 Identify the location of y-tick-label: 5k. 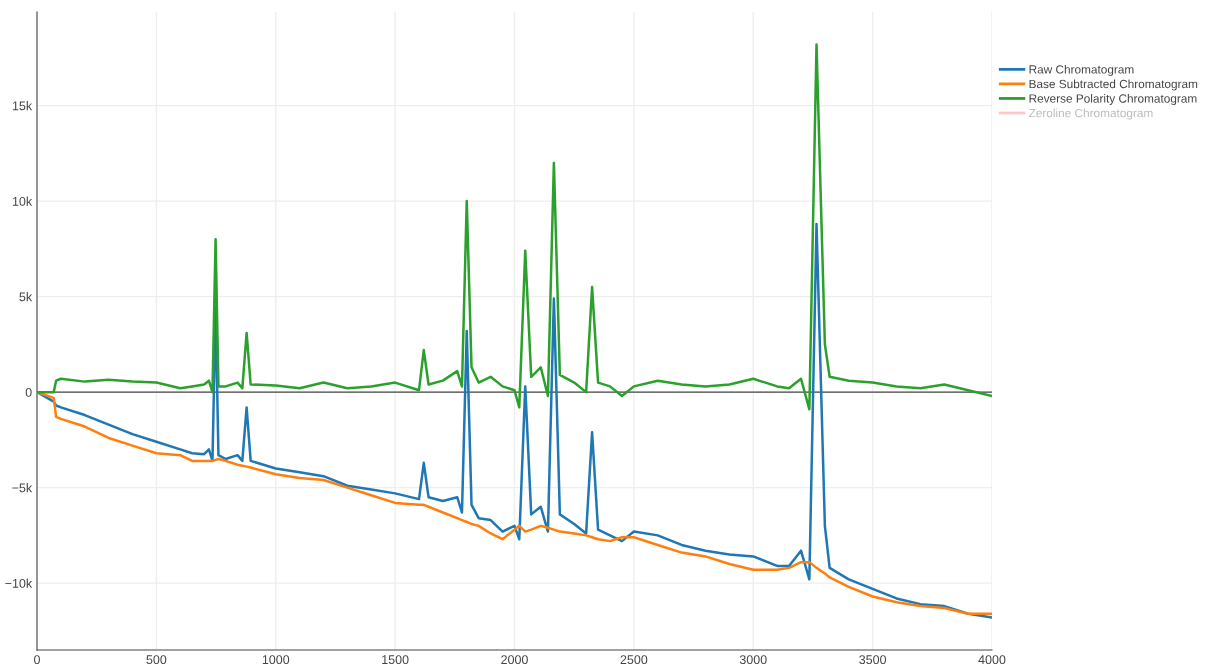
(26, 297).